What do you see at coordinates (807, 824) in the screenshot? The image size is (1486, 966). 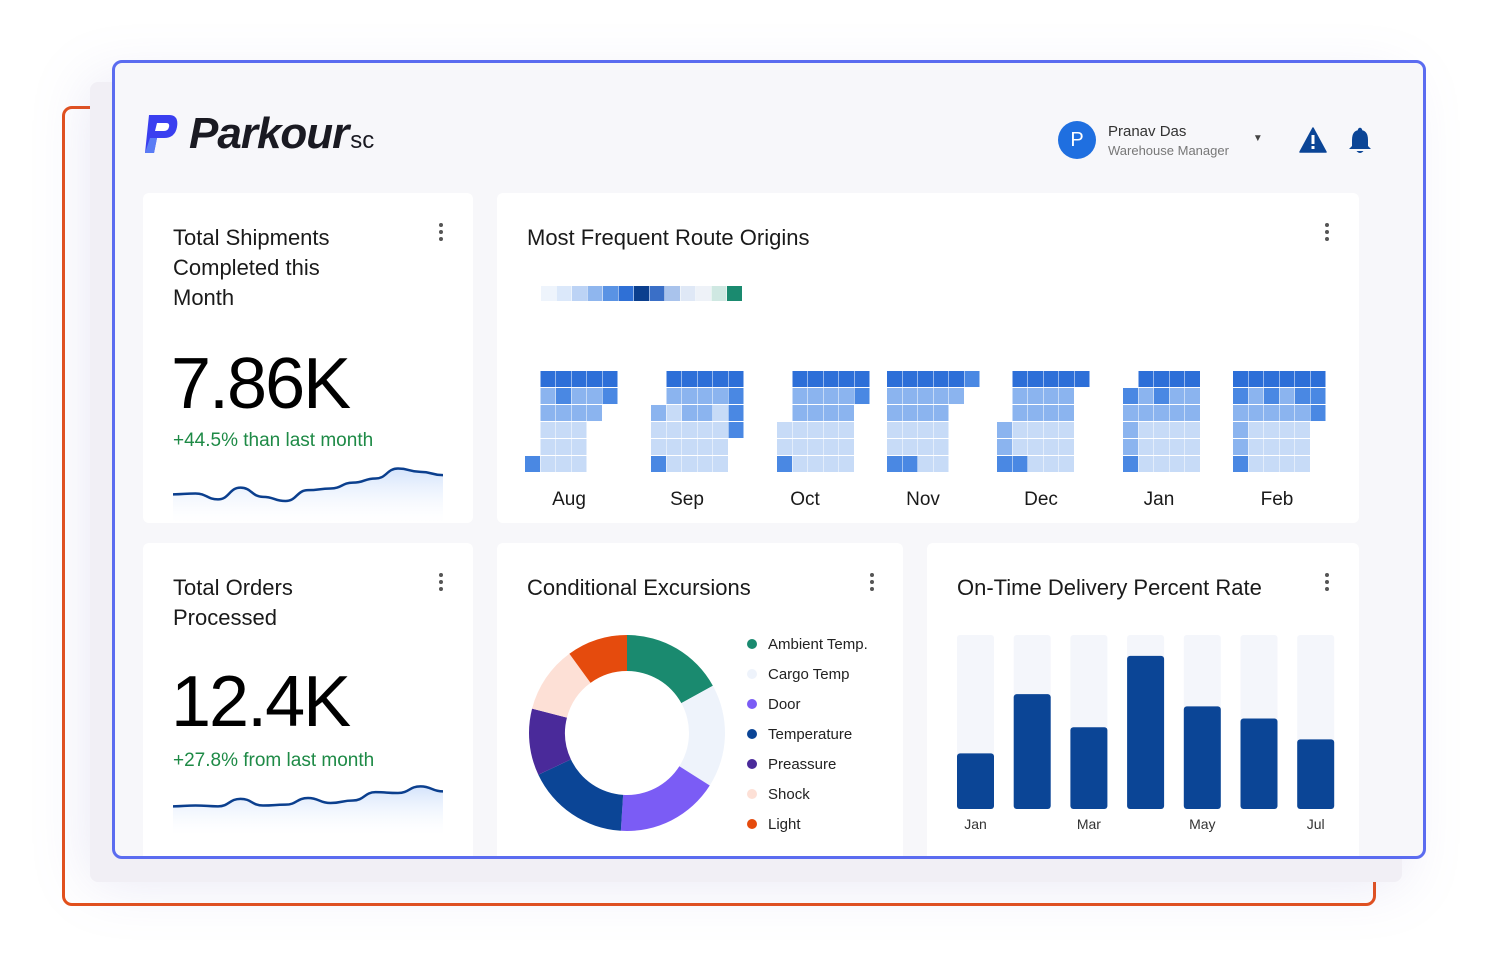 I see `legend-item: Light` at bounding box center [807, 824].